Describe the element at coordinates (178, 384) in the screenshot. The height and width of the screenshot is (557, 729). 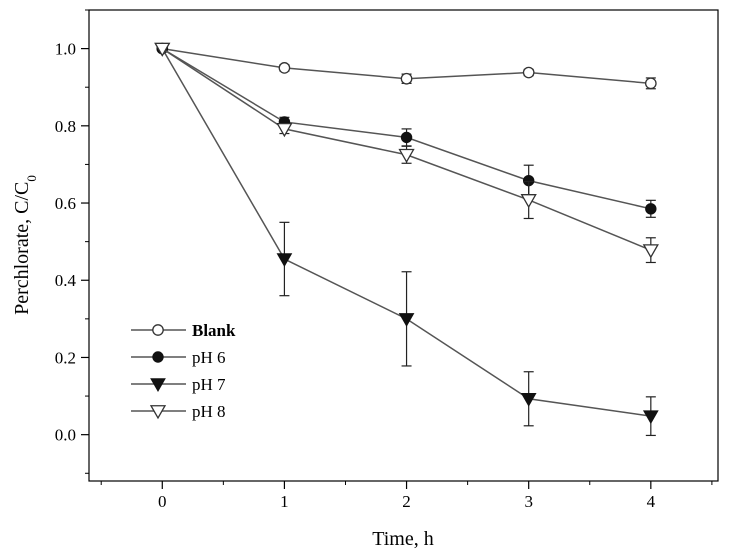
I see `legend-item-ph-7: pH 7` at that location.